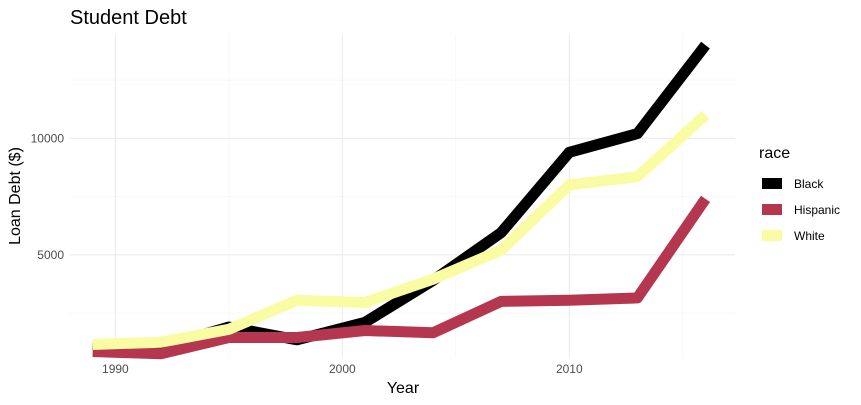 The width and height of the screenshot is (861, 405). I want to click on x-tick-label: 2010, so click(569, 369).